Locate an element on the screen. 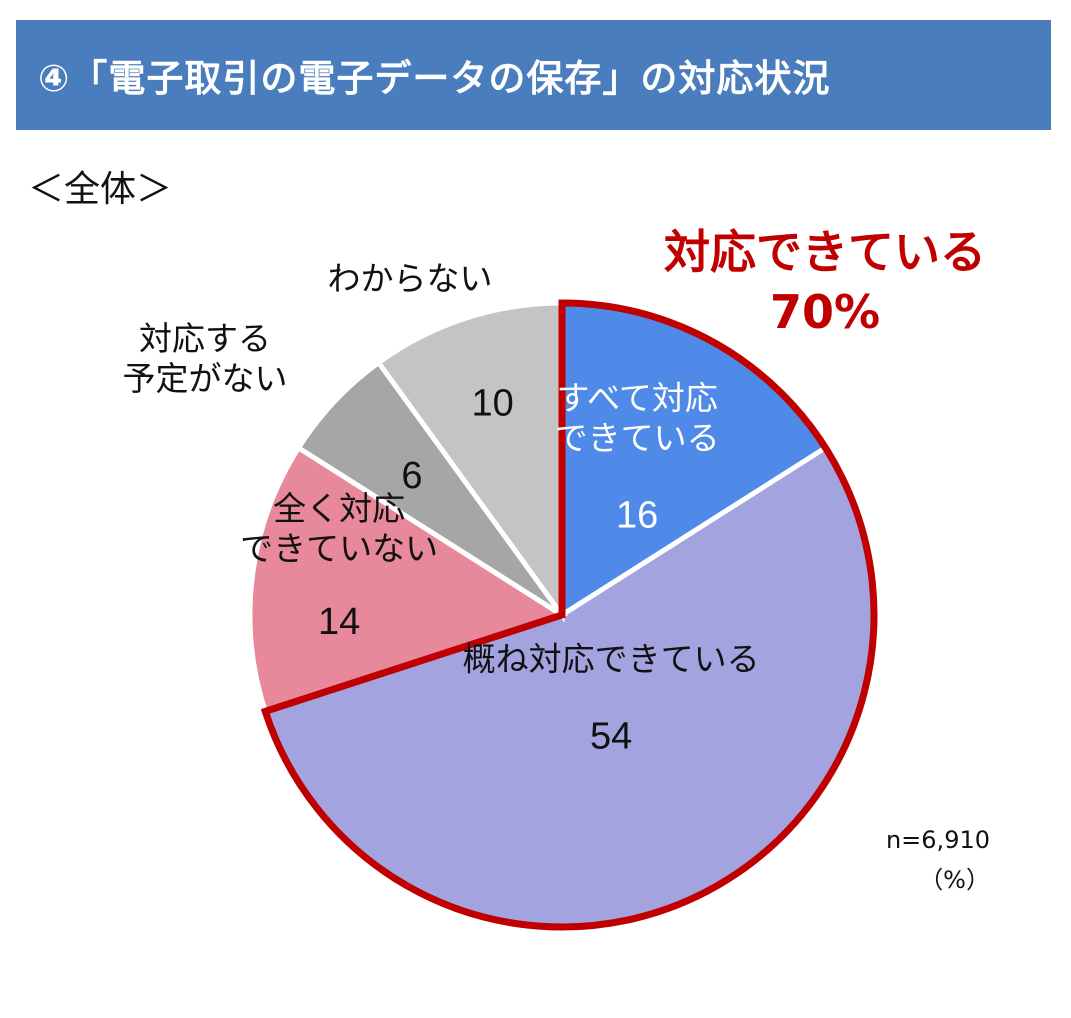 The width and height of the screenshot is (1071, 1018). callout-value: 70% is located at coordinates (825, 312).